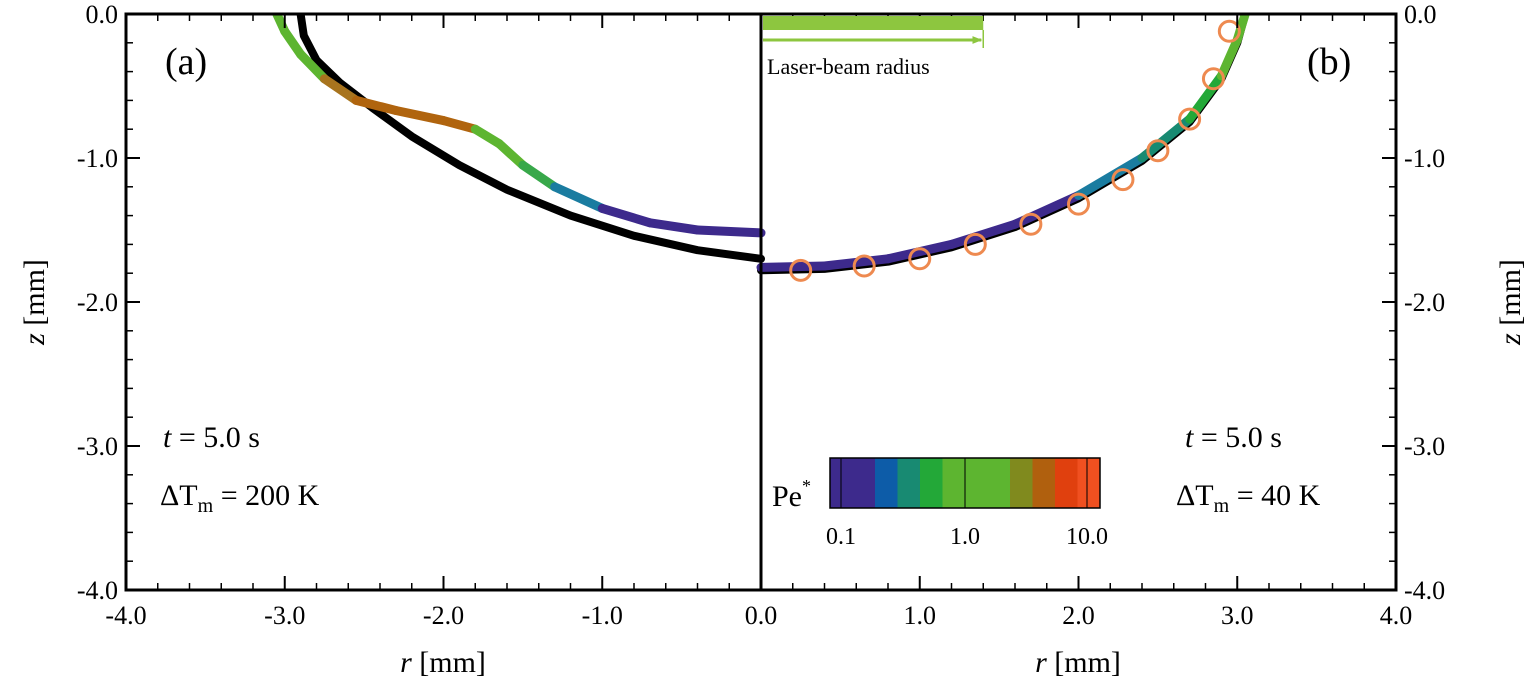 This screenshot has height=685, width=1528. What do you see at coordinates (406, 662) in the screenshot?
I see `x-axis-var-left: r` at bounding box center [406, 662].